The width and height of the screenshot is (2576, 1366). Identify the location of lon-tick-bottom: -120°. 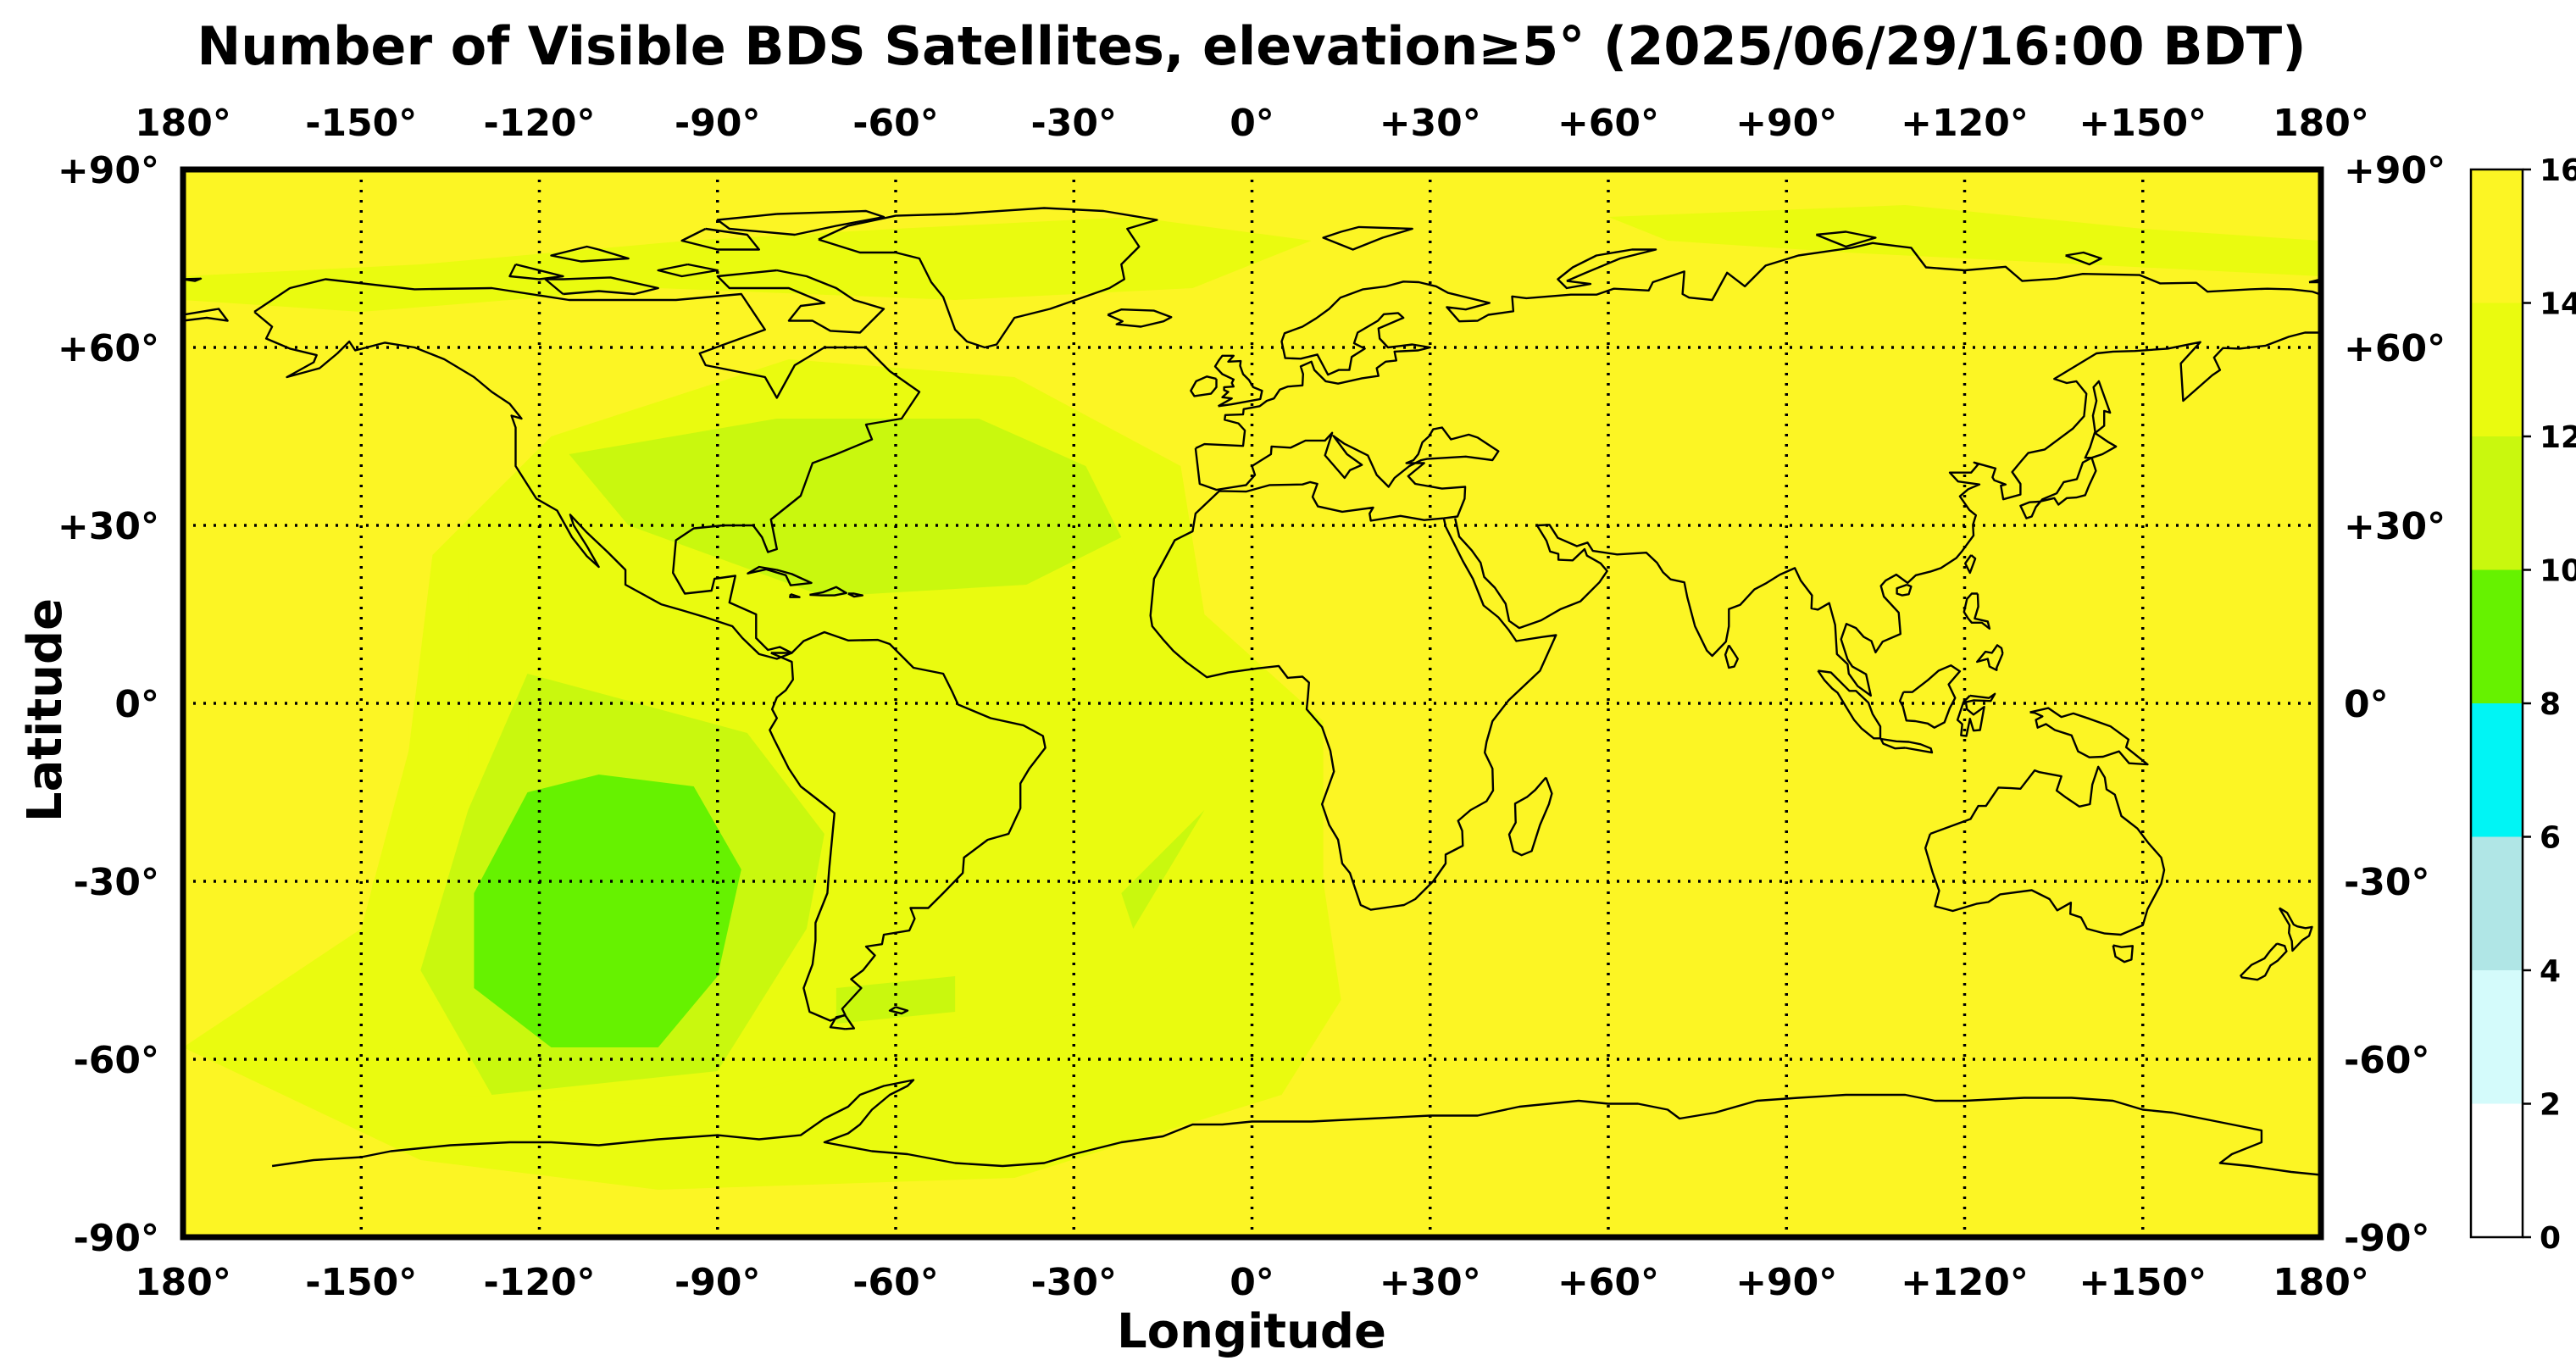
(539, 1282).